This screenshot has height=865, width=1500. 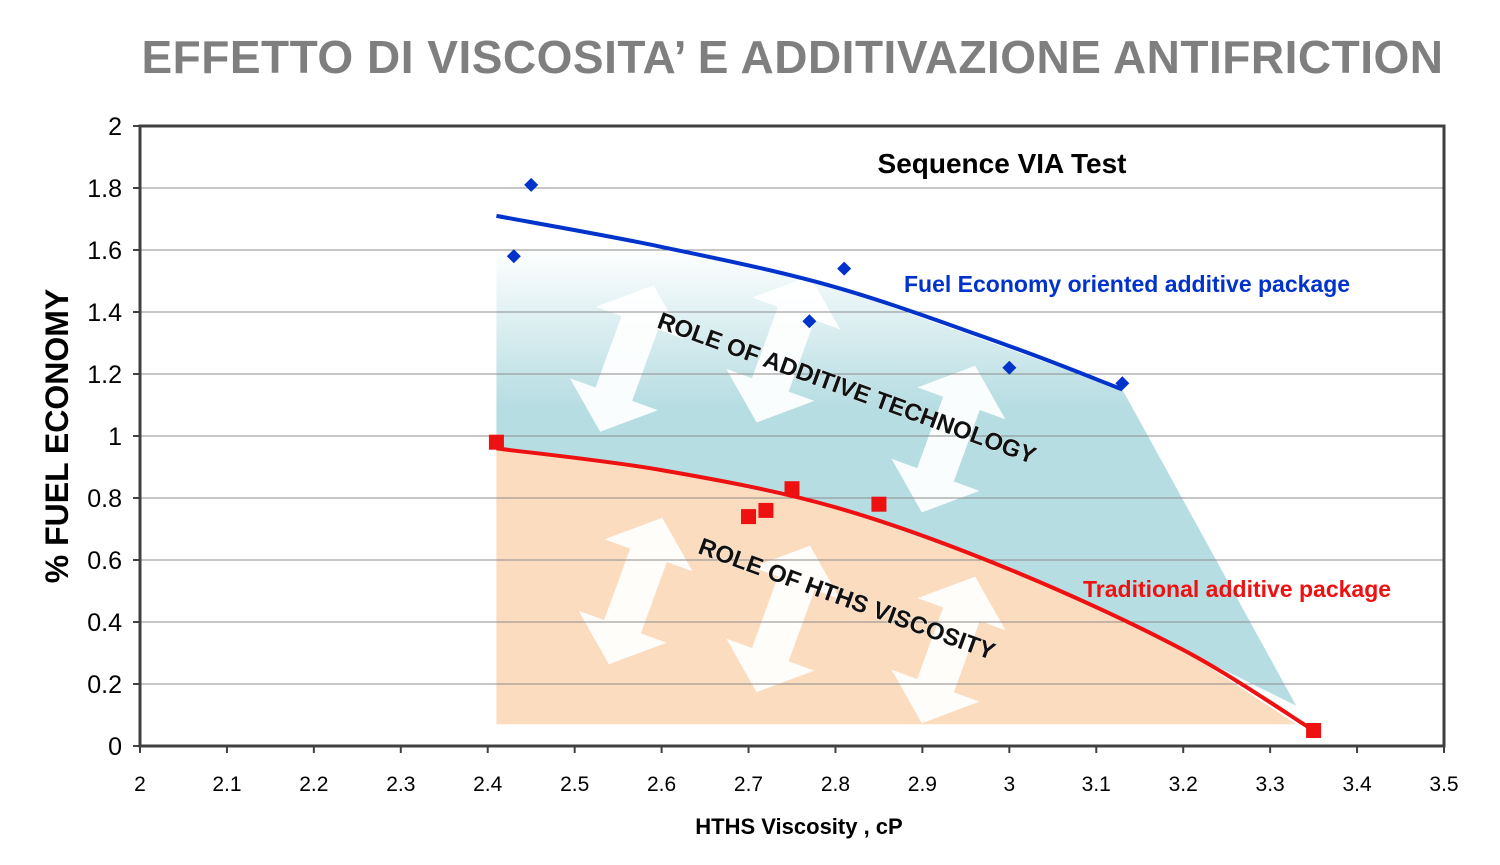 I want to click on chart-title: Sequence VIA Test, so click(x=1002, y=163).